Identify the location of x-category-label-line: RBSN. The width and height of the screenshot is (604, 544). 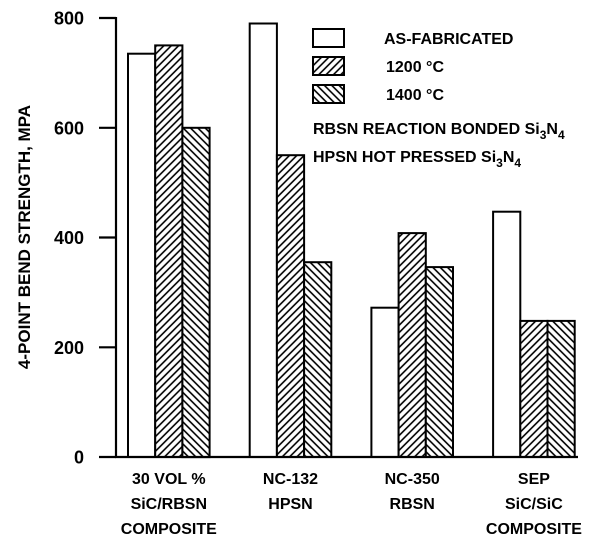
(412, 504).